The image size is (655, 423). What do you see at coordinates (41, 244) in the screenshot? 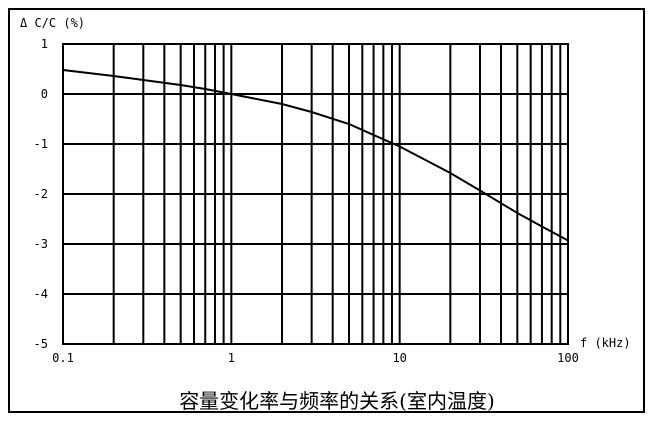
I see `y-tick-label: -3` at bounding box center [41, 244].